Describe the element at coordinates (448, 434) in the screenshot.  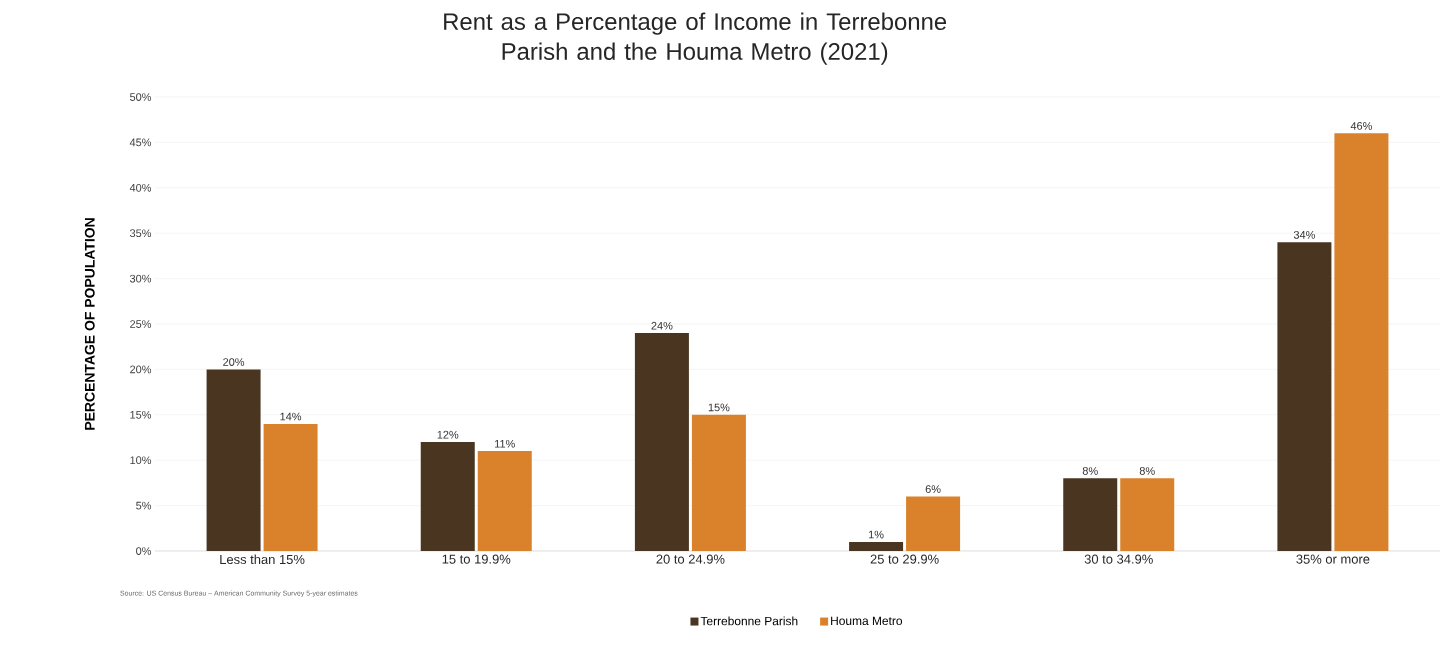
I see `data-label: 12%` at that location.